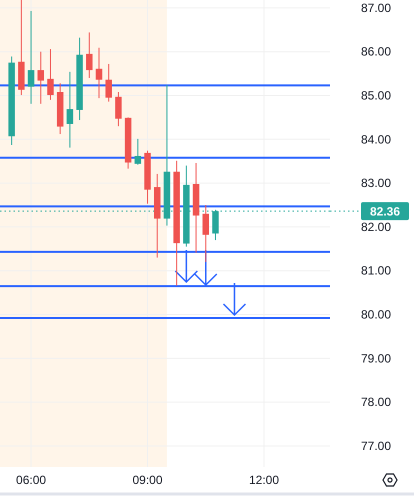  I want to click on y-tick-label: 77.00, so click(376, 445).